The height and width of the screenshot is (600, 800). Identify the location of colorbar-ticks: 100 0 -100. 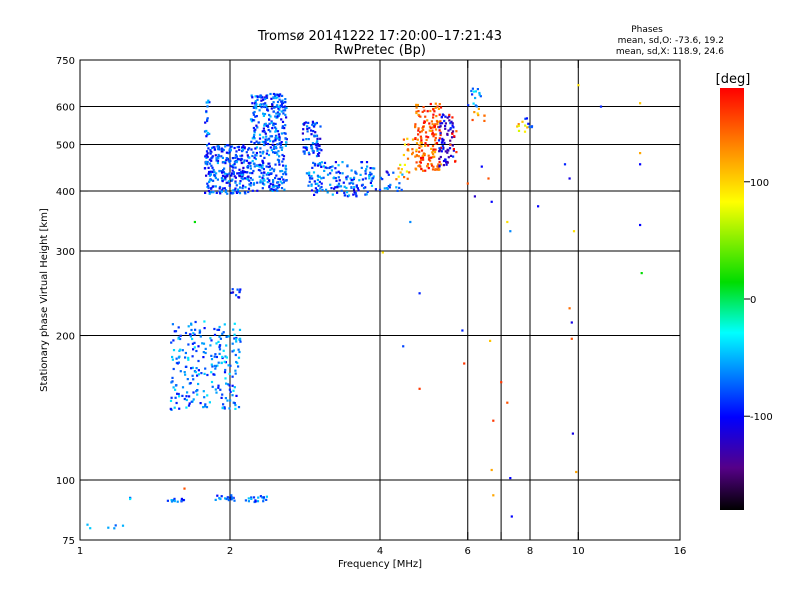
(758, 300).